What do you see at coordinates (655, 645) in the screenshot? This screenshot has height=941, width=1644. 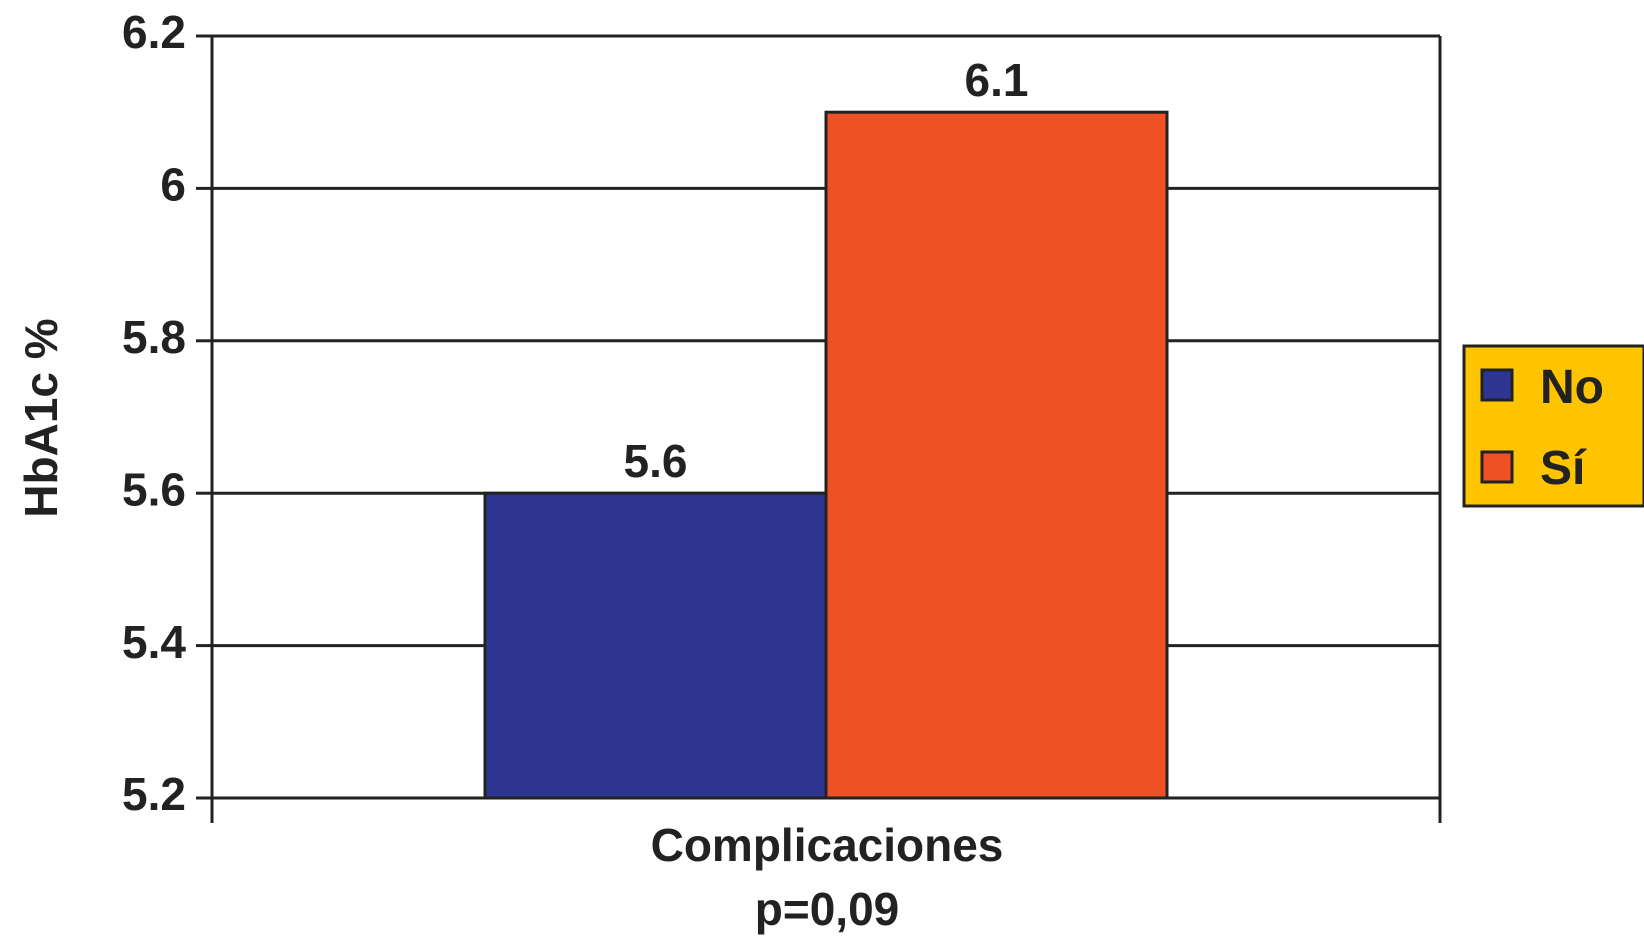 I see `bar-no` at bounding box center [655, 645].